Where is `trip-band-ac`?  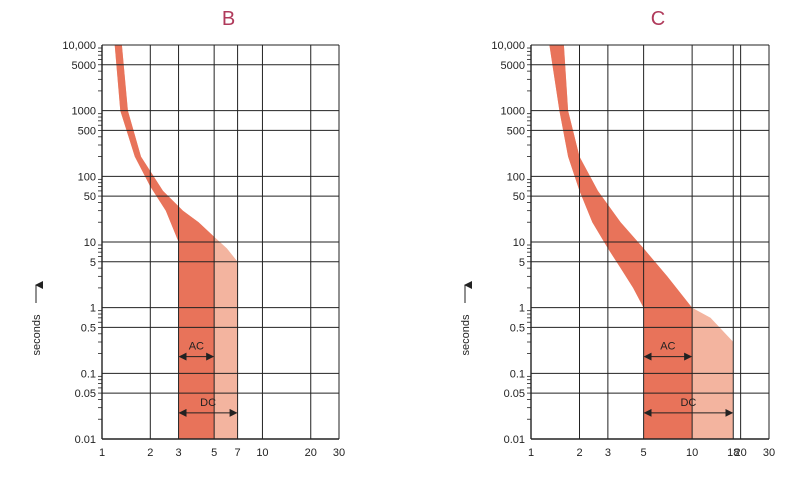
trip-band-ac is located at coordinates (164, 242).